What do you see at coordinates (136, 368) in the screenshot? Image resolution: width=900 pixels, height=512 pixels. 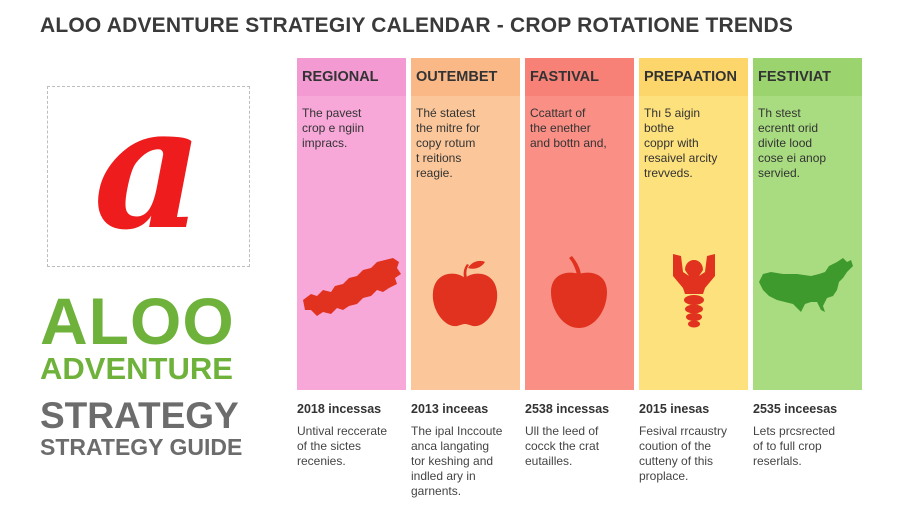 I see `brand-name-adventure: ADVENTURE` at bounding box center [136, 368].